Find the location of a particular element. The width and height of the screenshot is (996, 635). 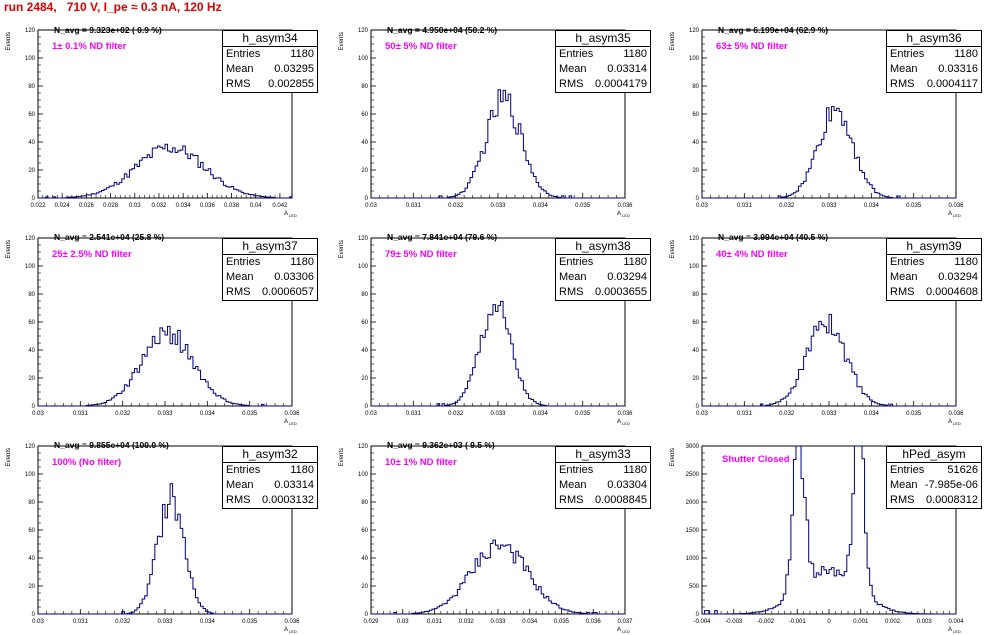

filter-label: 63± 5% ND filter is located at coordinates (752, 46).